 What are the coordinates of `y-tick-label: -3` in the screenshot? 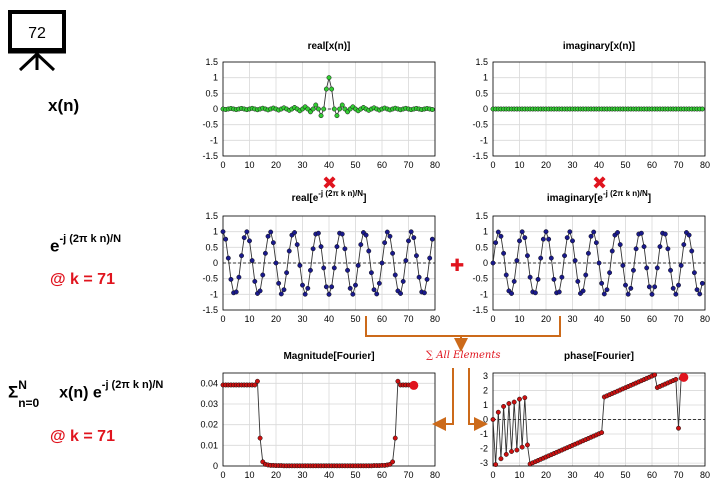 It's located at (484, 463).